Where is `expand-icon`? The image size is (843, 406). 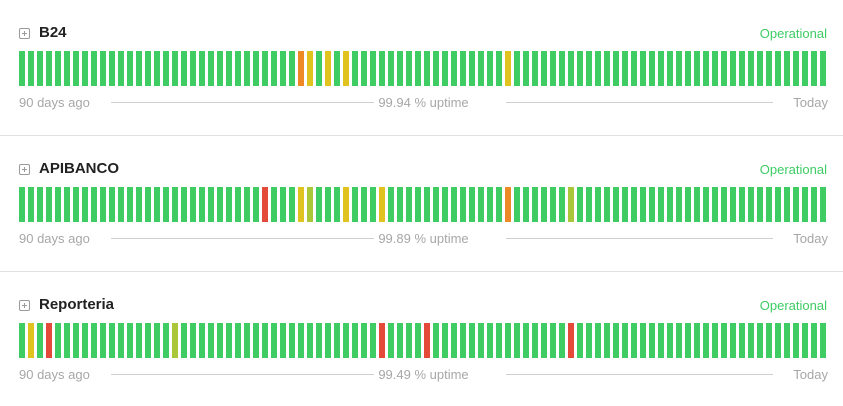
expand-icon is located at coordinates (24, 33).